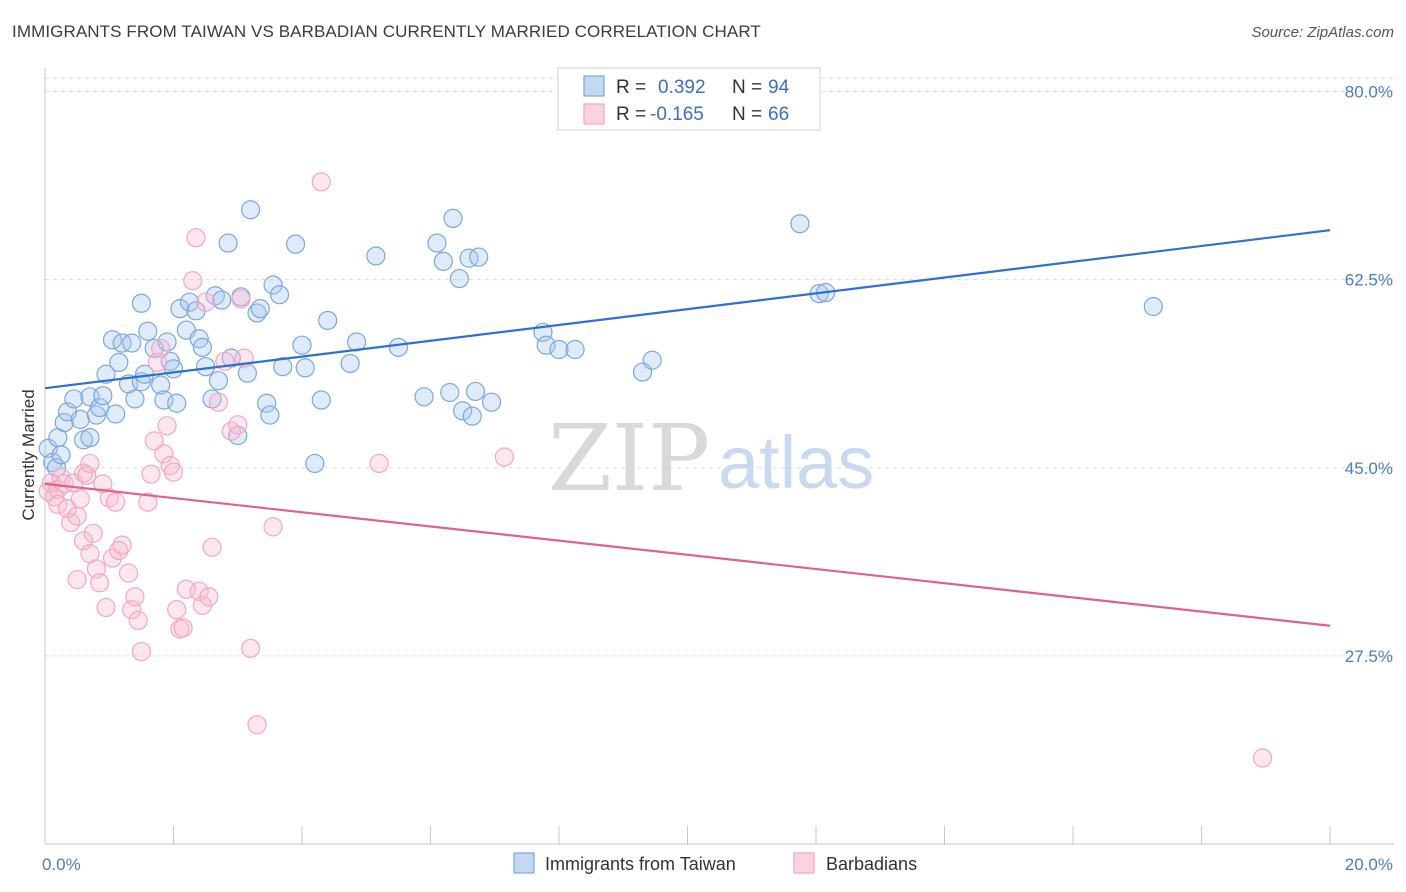  I want to click on bottom-legend-swatch-barbadian, so click(804, 863).